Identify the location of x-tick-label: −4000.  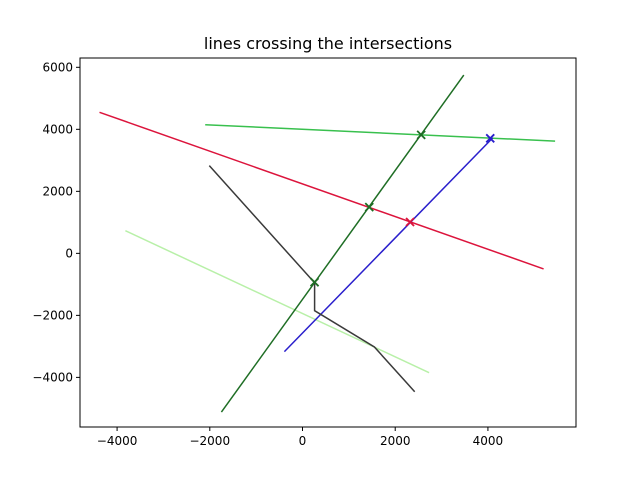
(117, 441).